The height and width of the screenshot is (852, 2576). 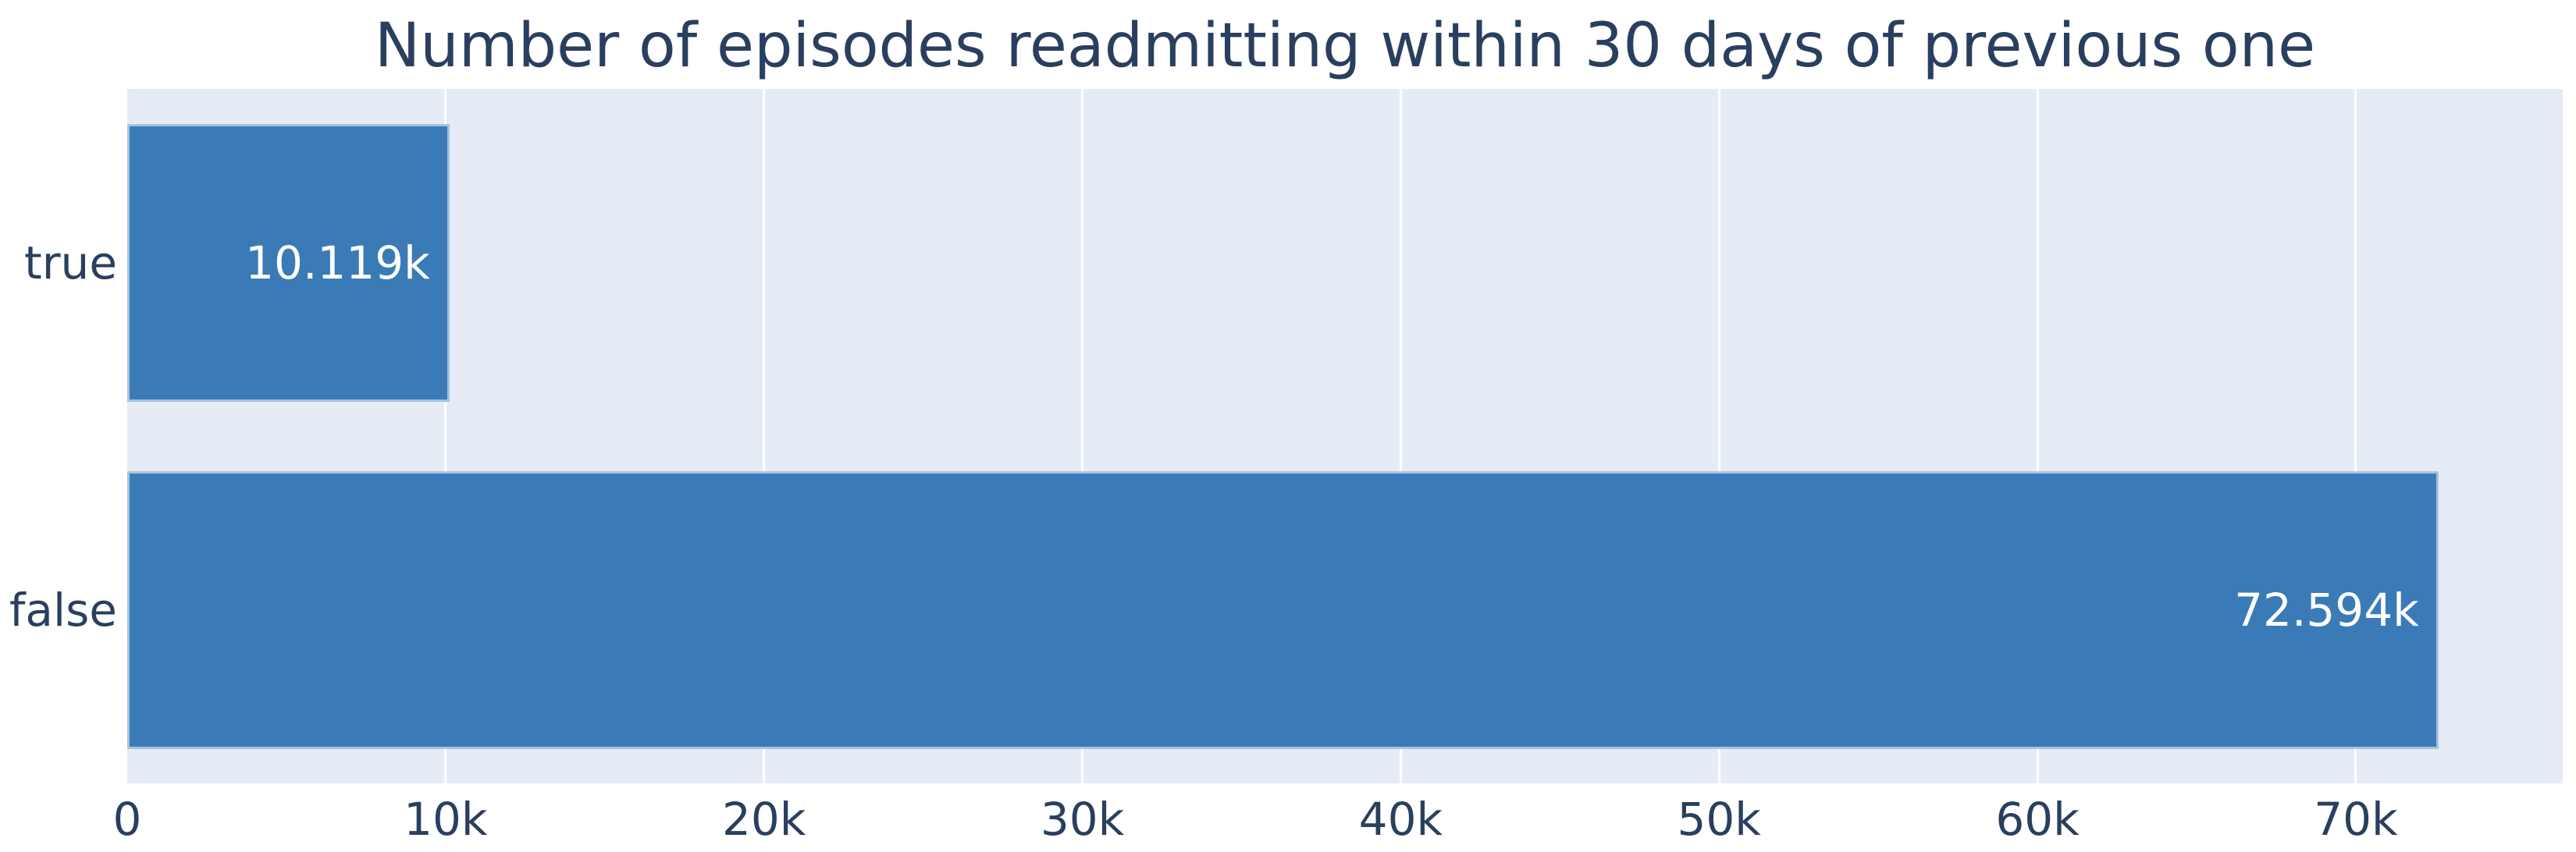 What do you see at coordinates (337, 262) in the screenshot?
I see `bar-value-label-true: 10.119k` at bounding box center [337, 262].